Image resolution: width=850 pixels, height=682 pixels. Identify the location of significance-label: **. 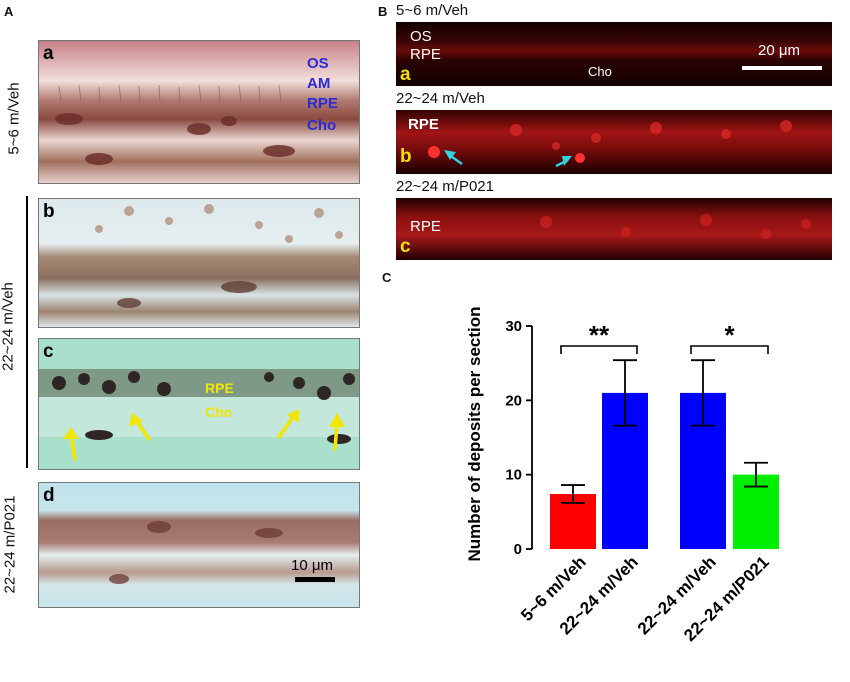
(599, 335).